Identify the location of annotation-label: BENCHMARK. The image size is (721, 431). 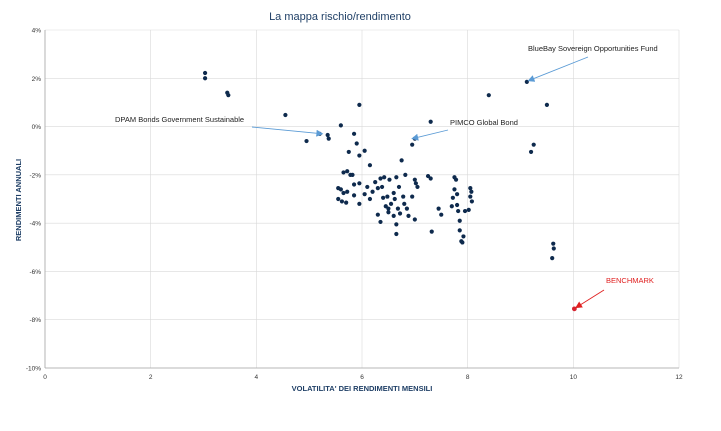
(630, 280).